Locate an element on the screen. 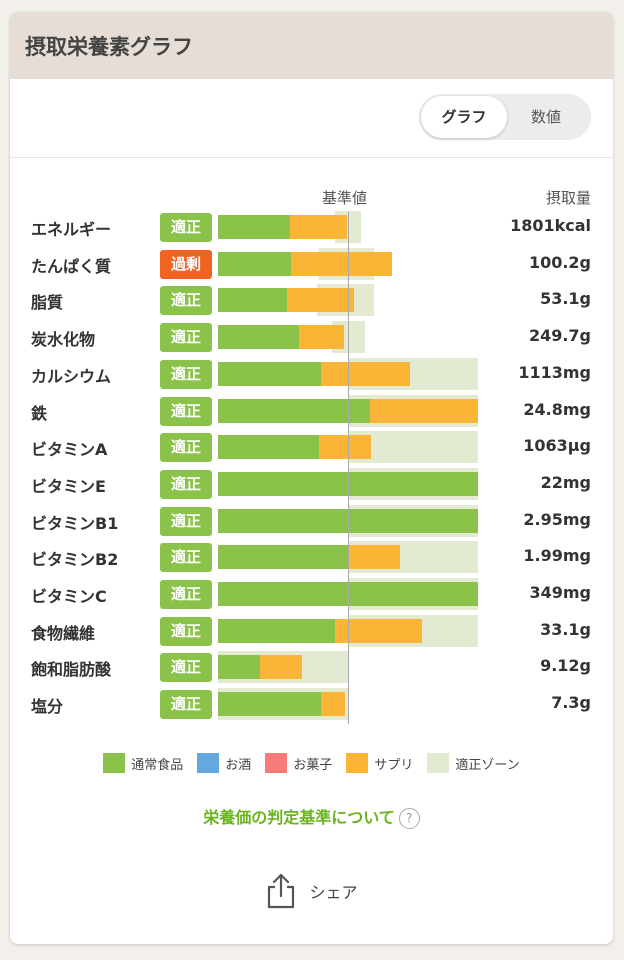 Image resolution: width=624 pixels, height=960 pixels. card-title: 摂取栄養素グラフ is located at coordinates (109, 46).